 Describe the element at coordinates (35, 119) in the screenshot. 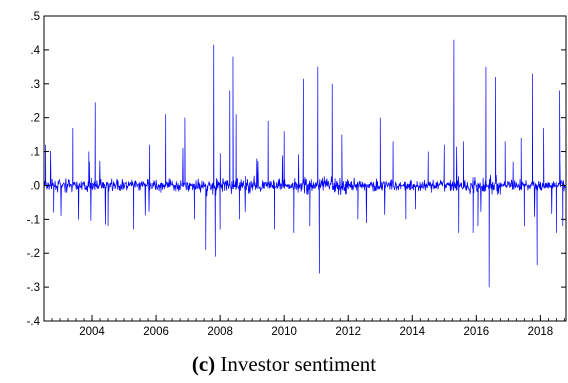

I see `y-tick-label-3: .2` at that location.